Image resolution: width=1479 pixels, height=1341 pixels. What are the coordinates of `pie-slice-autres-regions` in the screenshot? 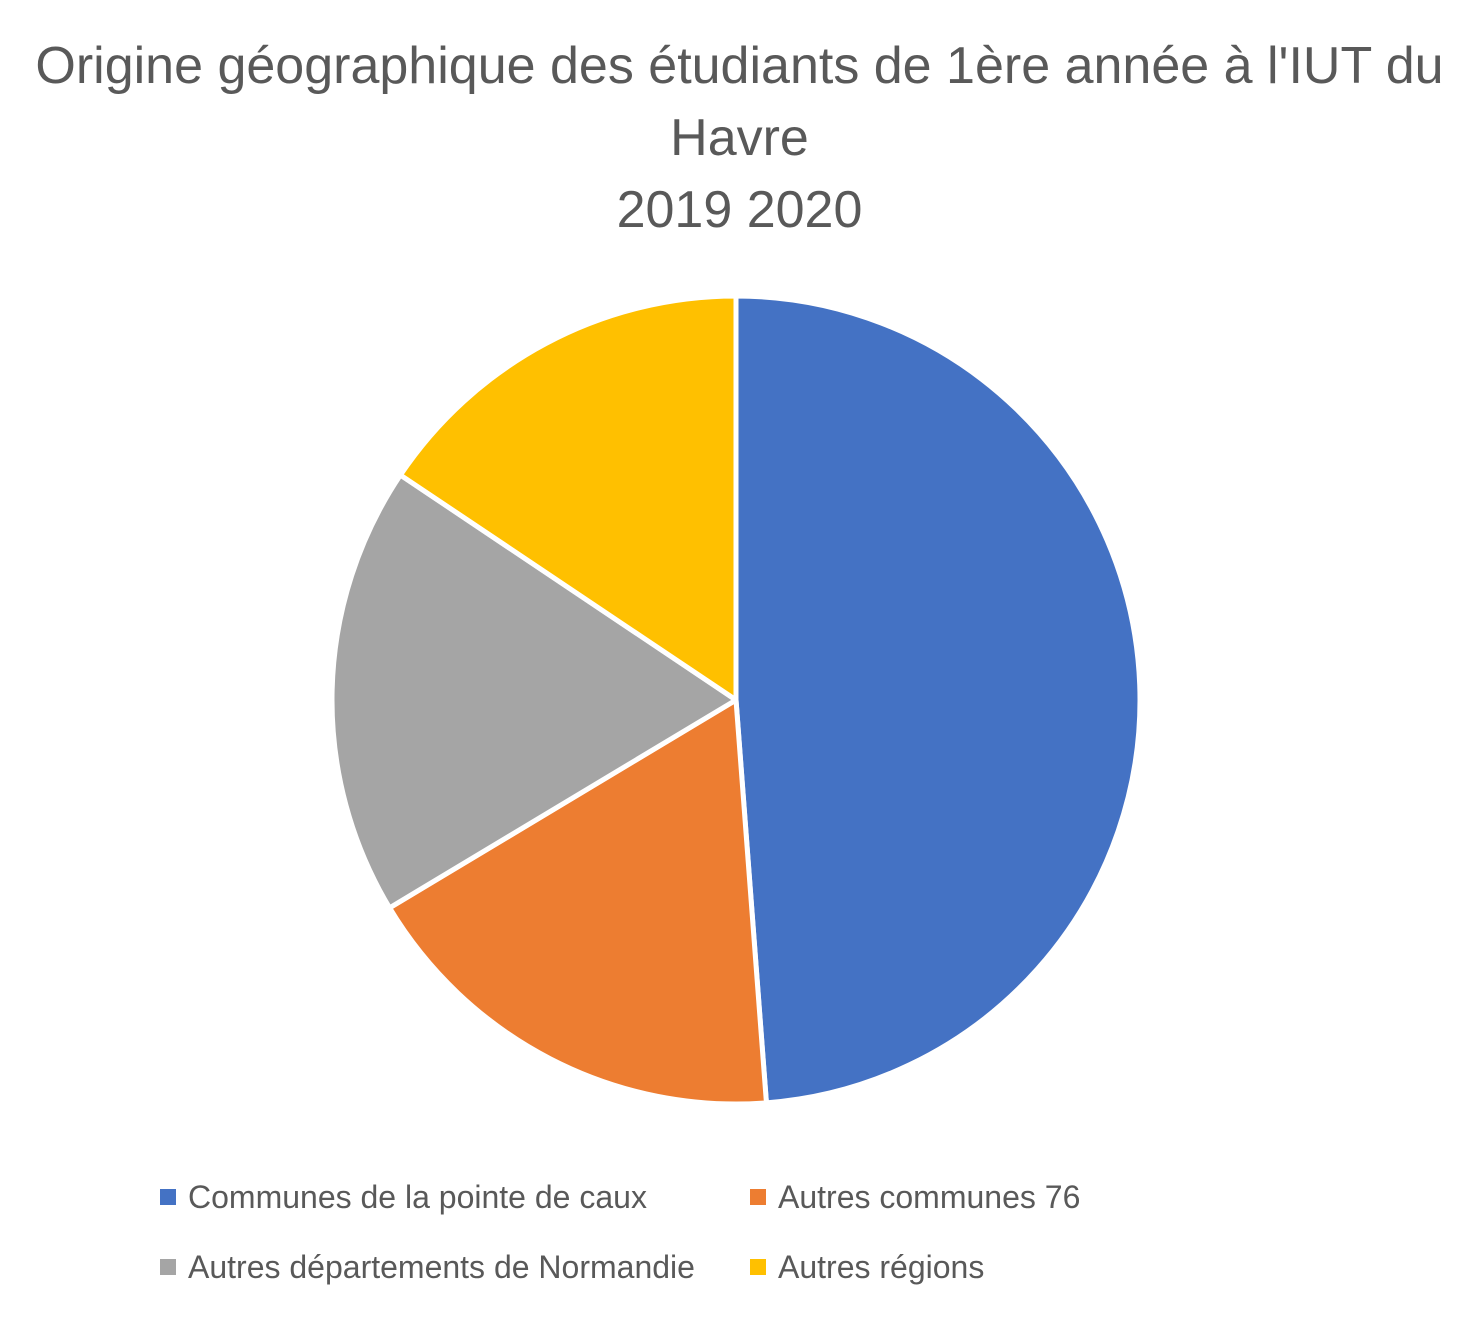 It's located at (568, 498).